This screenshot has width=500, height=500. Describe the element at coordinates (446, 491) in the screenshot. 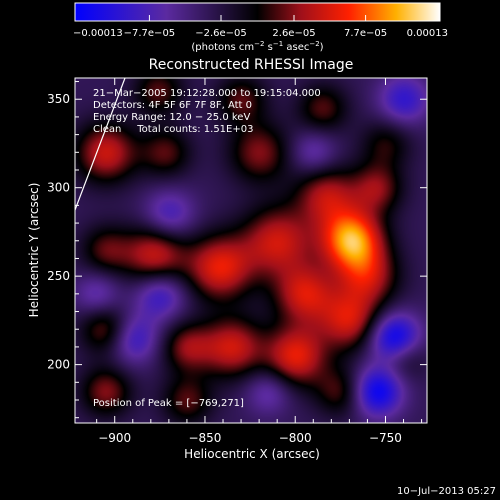

I see `generated-timestamp: 10−Jul−2013 05:27` at that location.